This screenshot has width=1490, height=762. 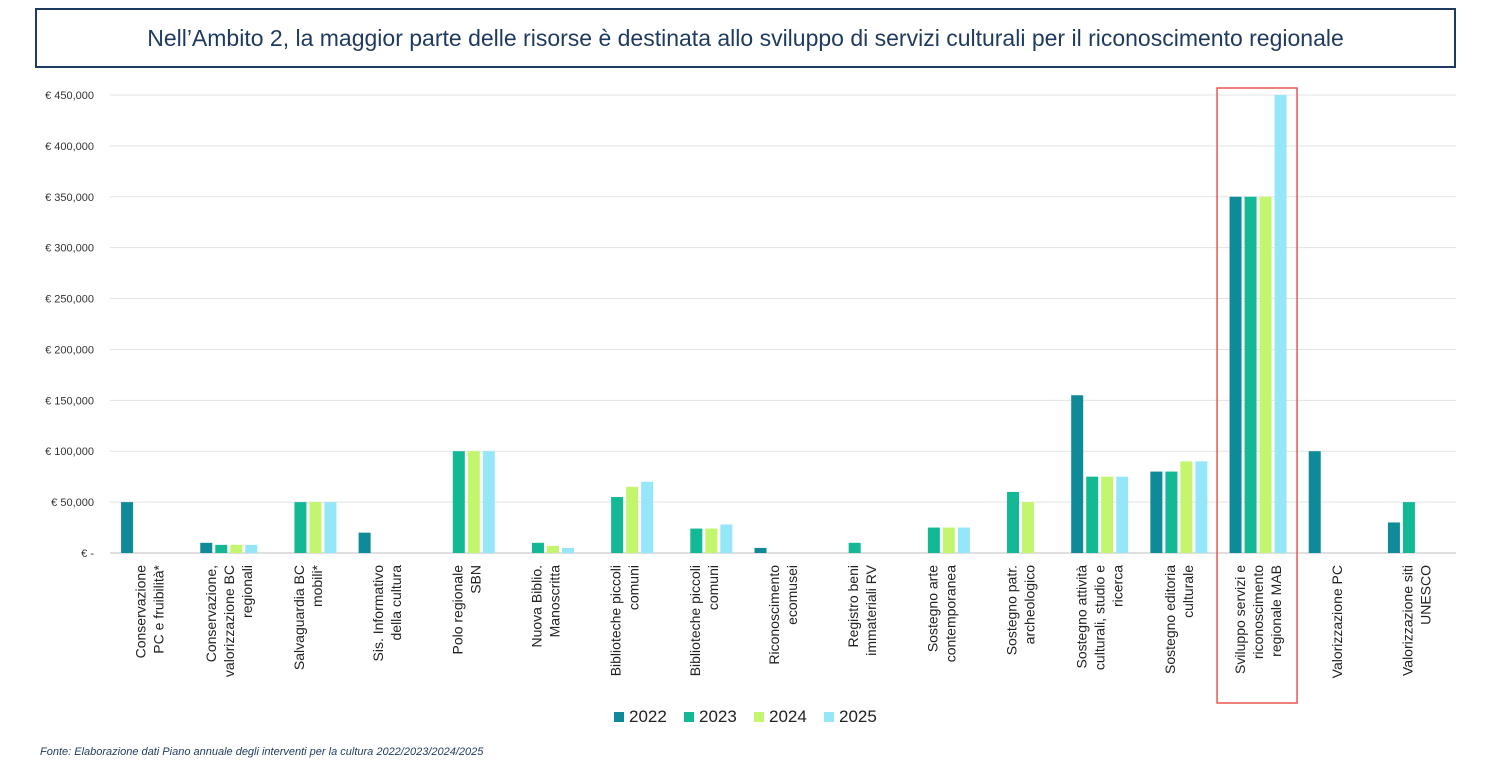 What do you see at coordinates (69, 452) in the screenshot?
I see `y-tick-label-2: € 100,000` at bounding box center [69, 452].